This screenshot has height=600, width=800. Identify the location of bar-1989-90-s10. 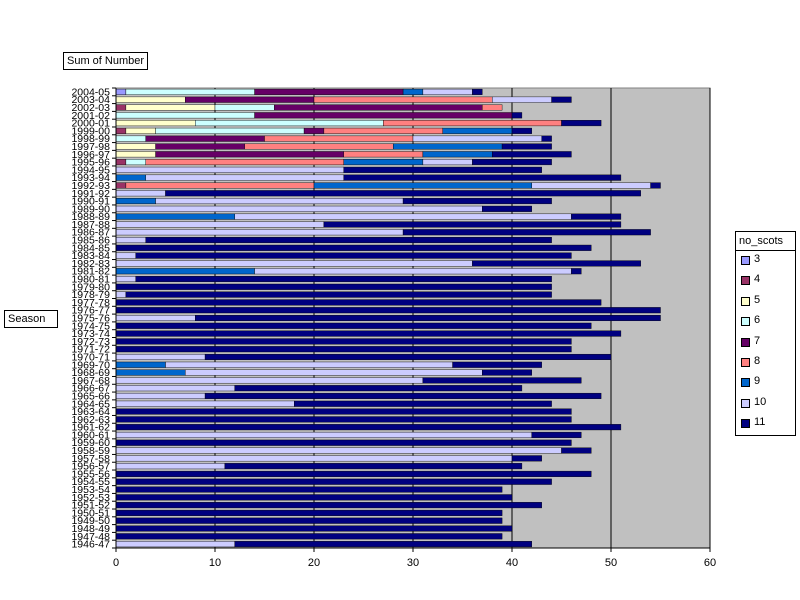
(299, 208).